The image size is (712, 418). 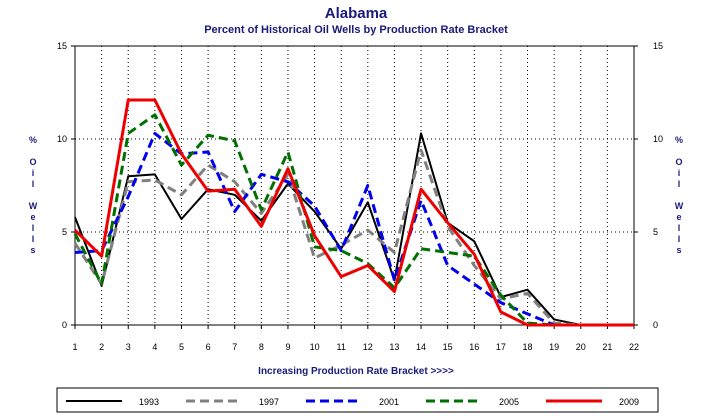 I want to click on x-tick-label: 2, so click(x=101, y=347).